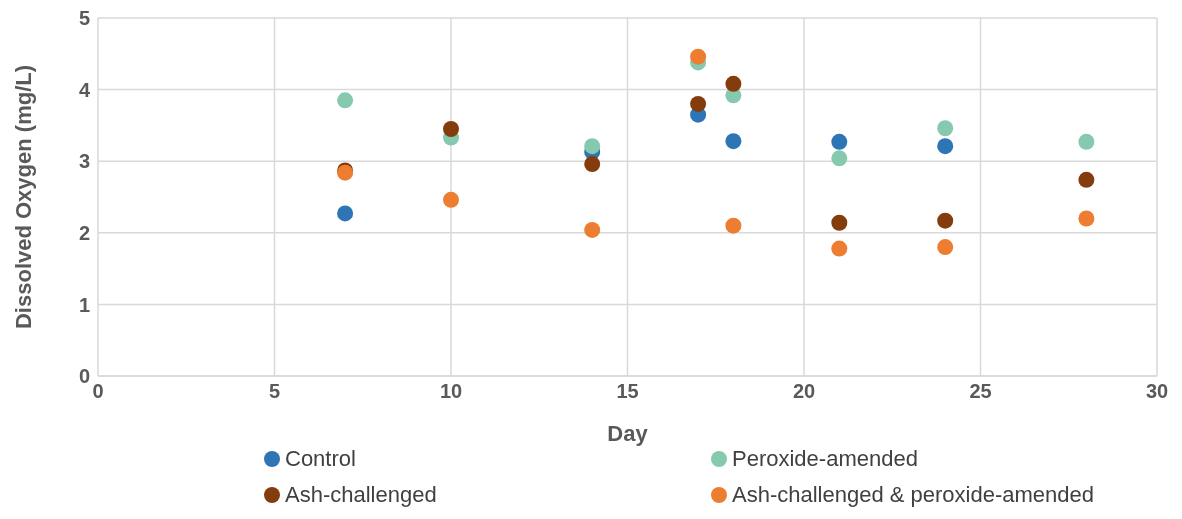 The image size is (1182, 519). I want to click on y-axis-title: Dissolved Oxygen (mg/L), so click(23, 197).